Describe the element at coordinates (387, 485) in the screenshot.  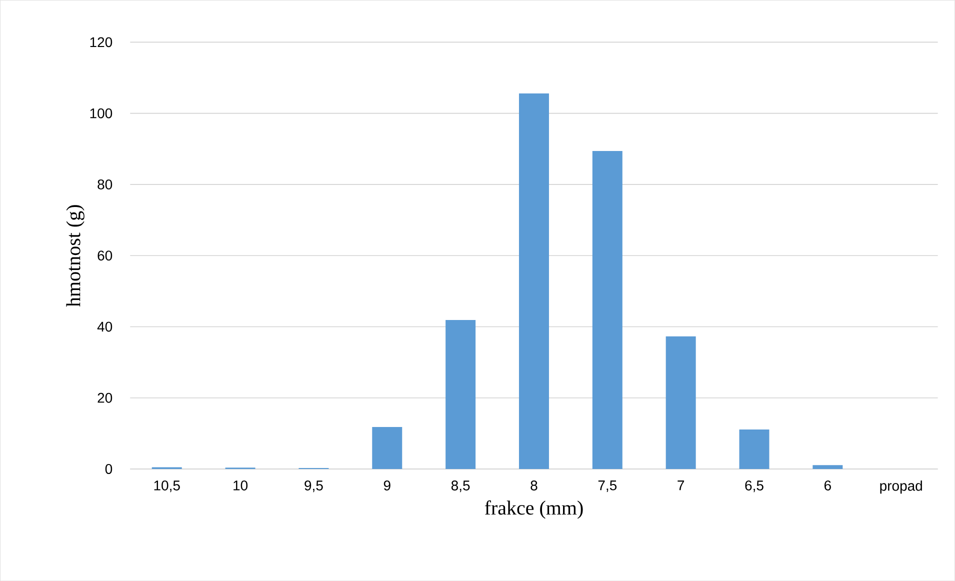
I see `x-tick-label: 9` at that location.